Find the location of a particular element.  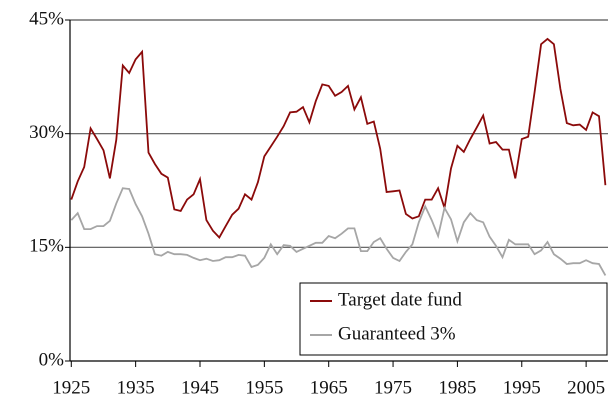

y-tick-label: 0% is located at coordinates (52, 359).